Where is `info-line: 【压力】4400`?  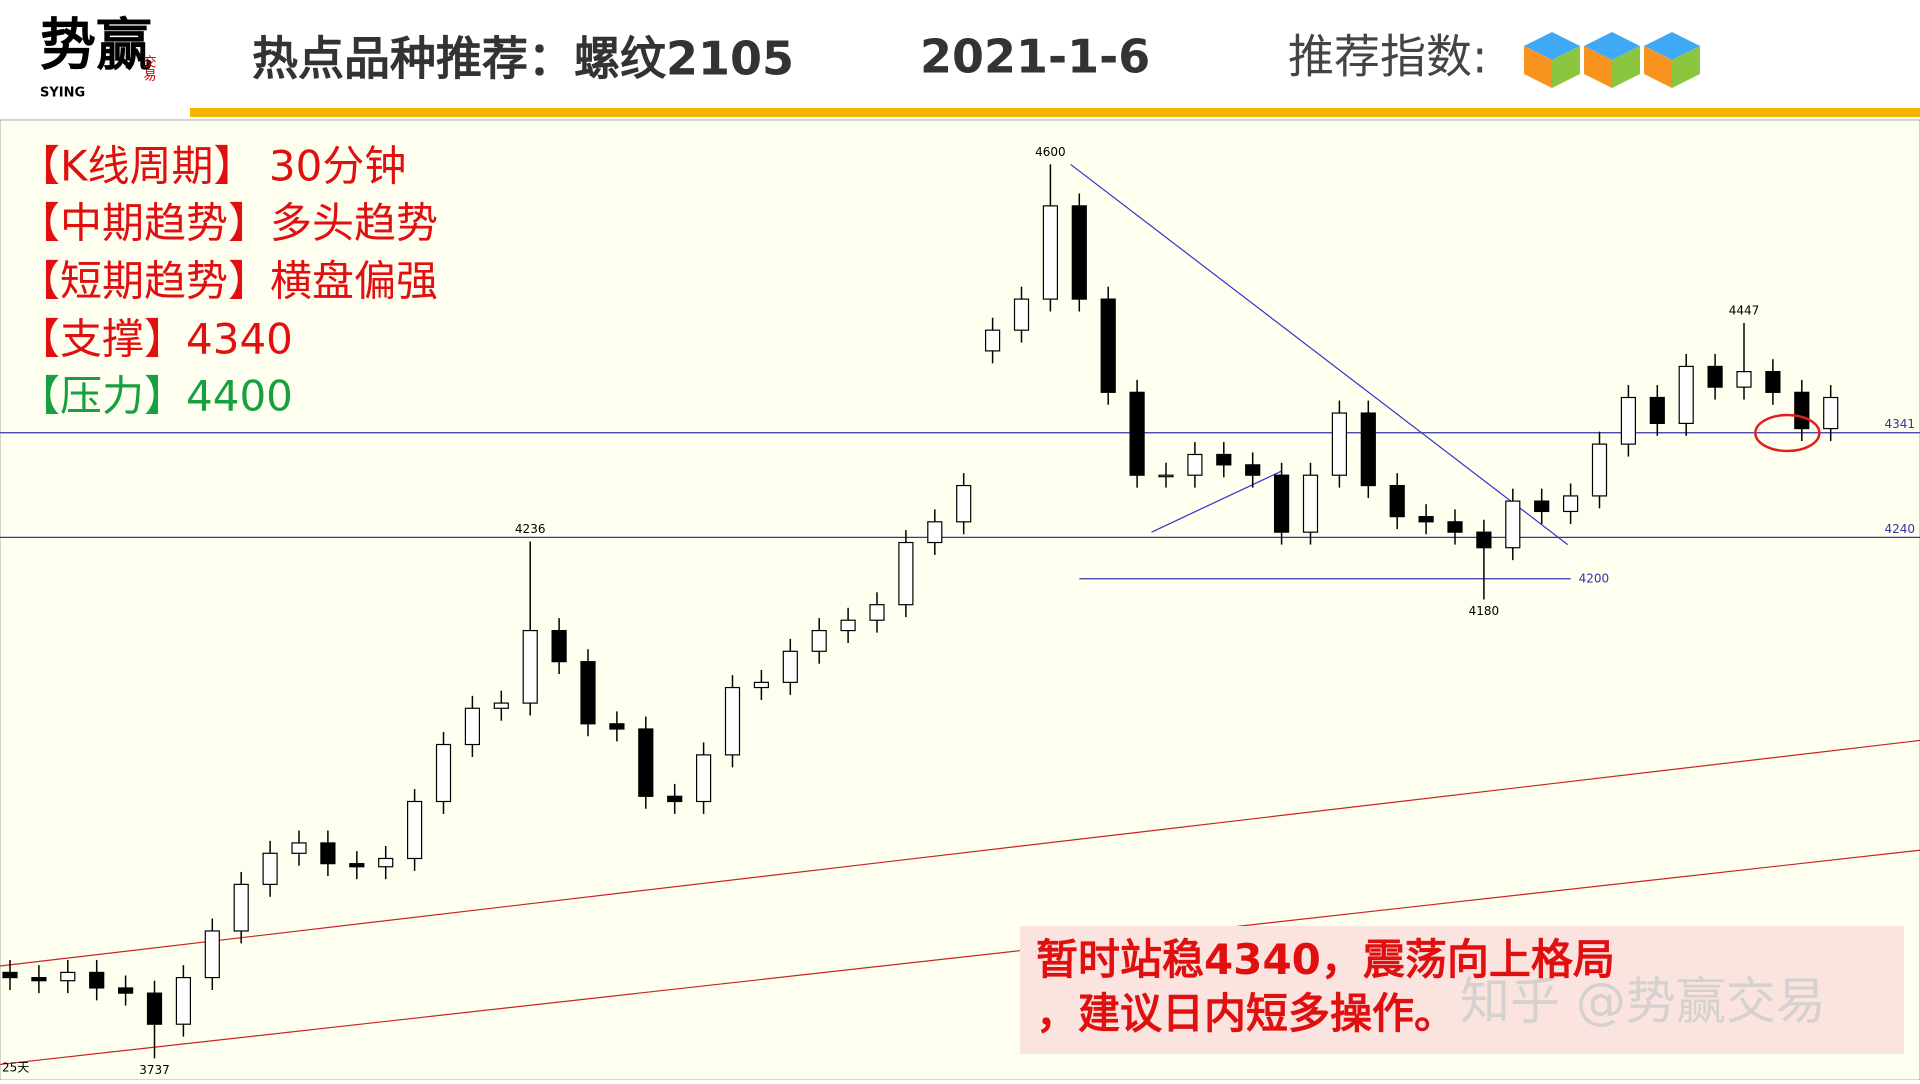
info-line: 【压力】4400 is located at coordinates (155, 396).